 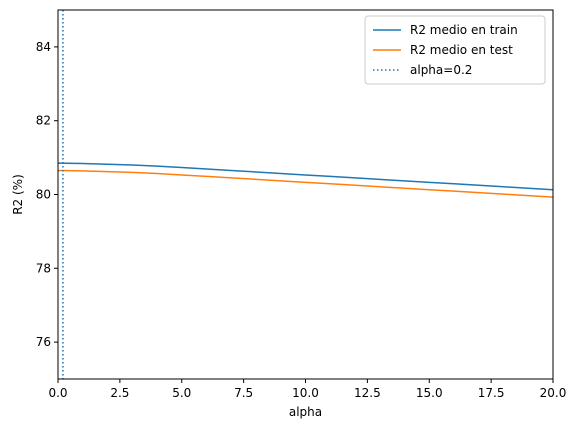 What do you see at coordinates (553, 393) in the screenshot?
I see `x-tick-label: 20.0` at bounding box center [553, 393].